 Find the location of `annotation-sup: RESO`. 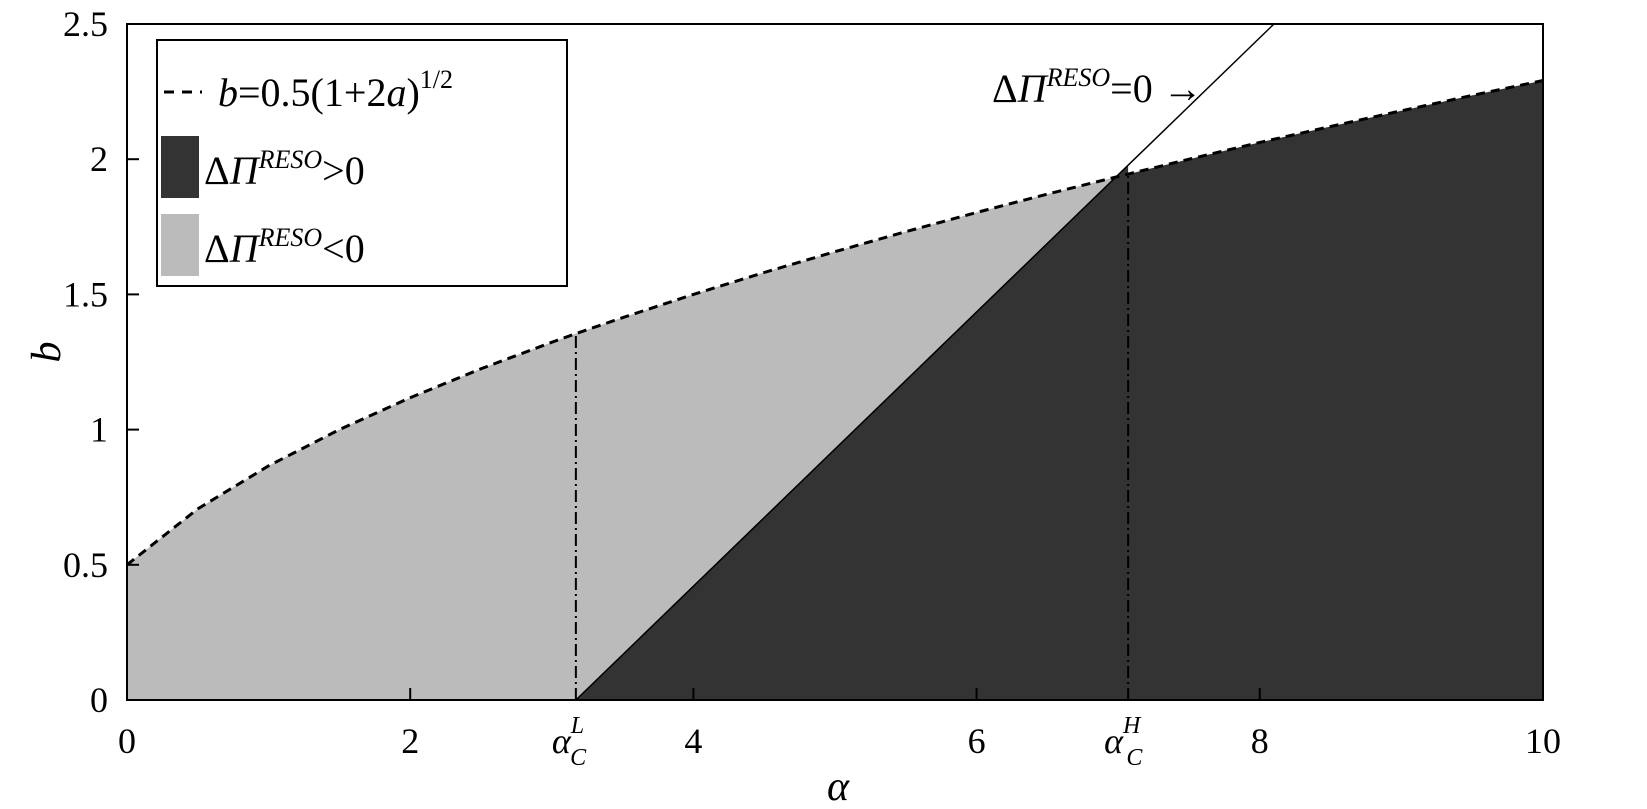

annotation-sup: RESO is located at coordinates (1078, 77).